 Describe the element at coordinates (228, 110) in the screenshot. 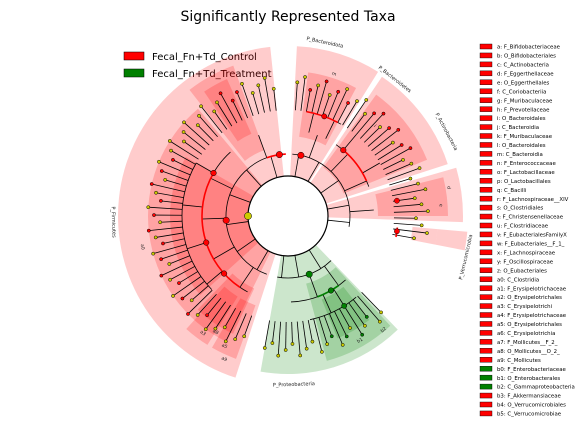

I see `wedge-lactobacillales` at that location.